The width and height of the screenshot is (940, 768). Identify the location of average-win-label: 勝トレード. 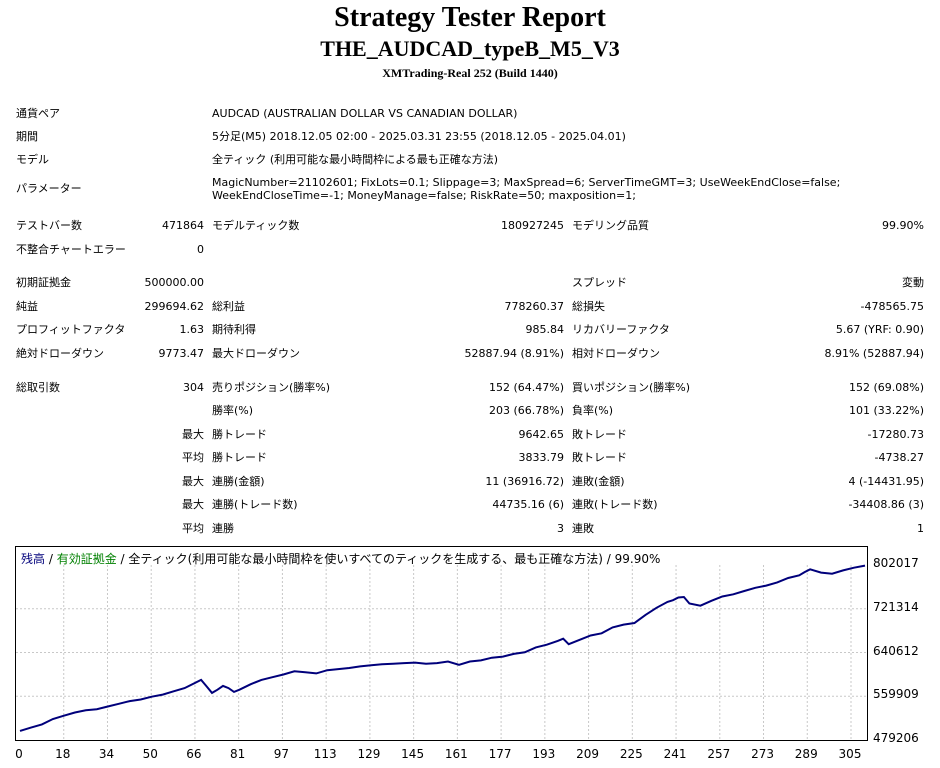
(239, 457).